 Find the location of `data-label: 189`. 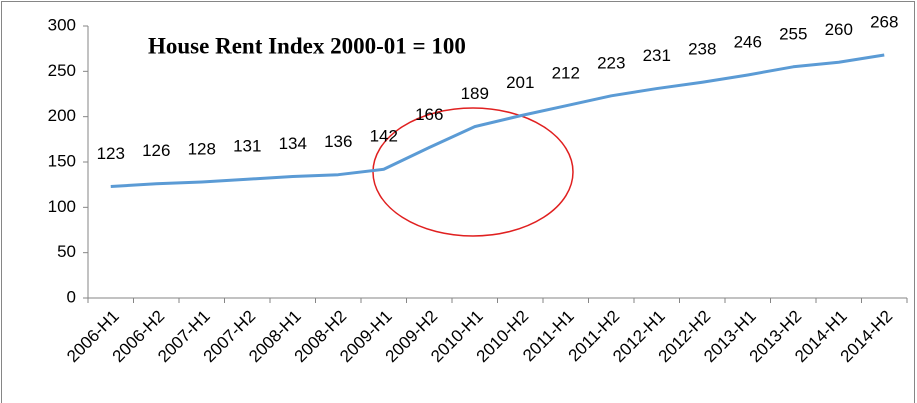

data-label: 189 is located at coordinates (475, 93).